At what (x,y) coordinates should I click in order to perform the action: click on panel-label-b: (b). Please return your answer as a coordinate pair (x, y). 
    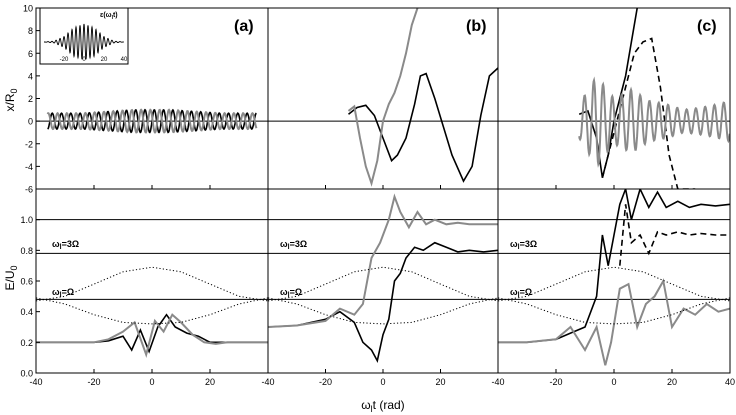
    Looking at the image, I should click on (476, 26).